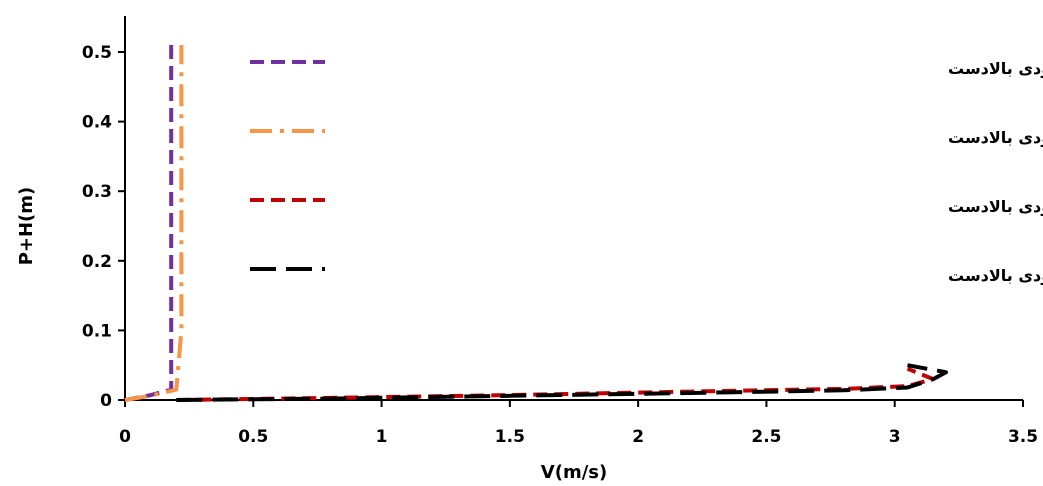 This screenshot has height=486, width=1043. I want to click on x-tick-label: 3.5, so click(1023, 437).